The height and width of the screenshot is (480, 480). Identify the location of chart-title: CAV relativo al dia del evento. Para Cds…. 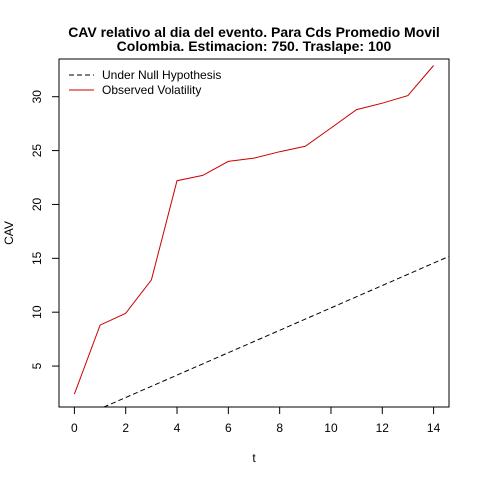
(254, 32).